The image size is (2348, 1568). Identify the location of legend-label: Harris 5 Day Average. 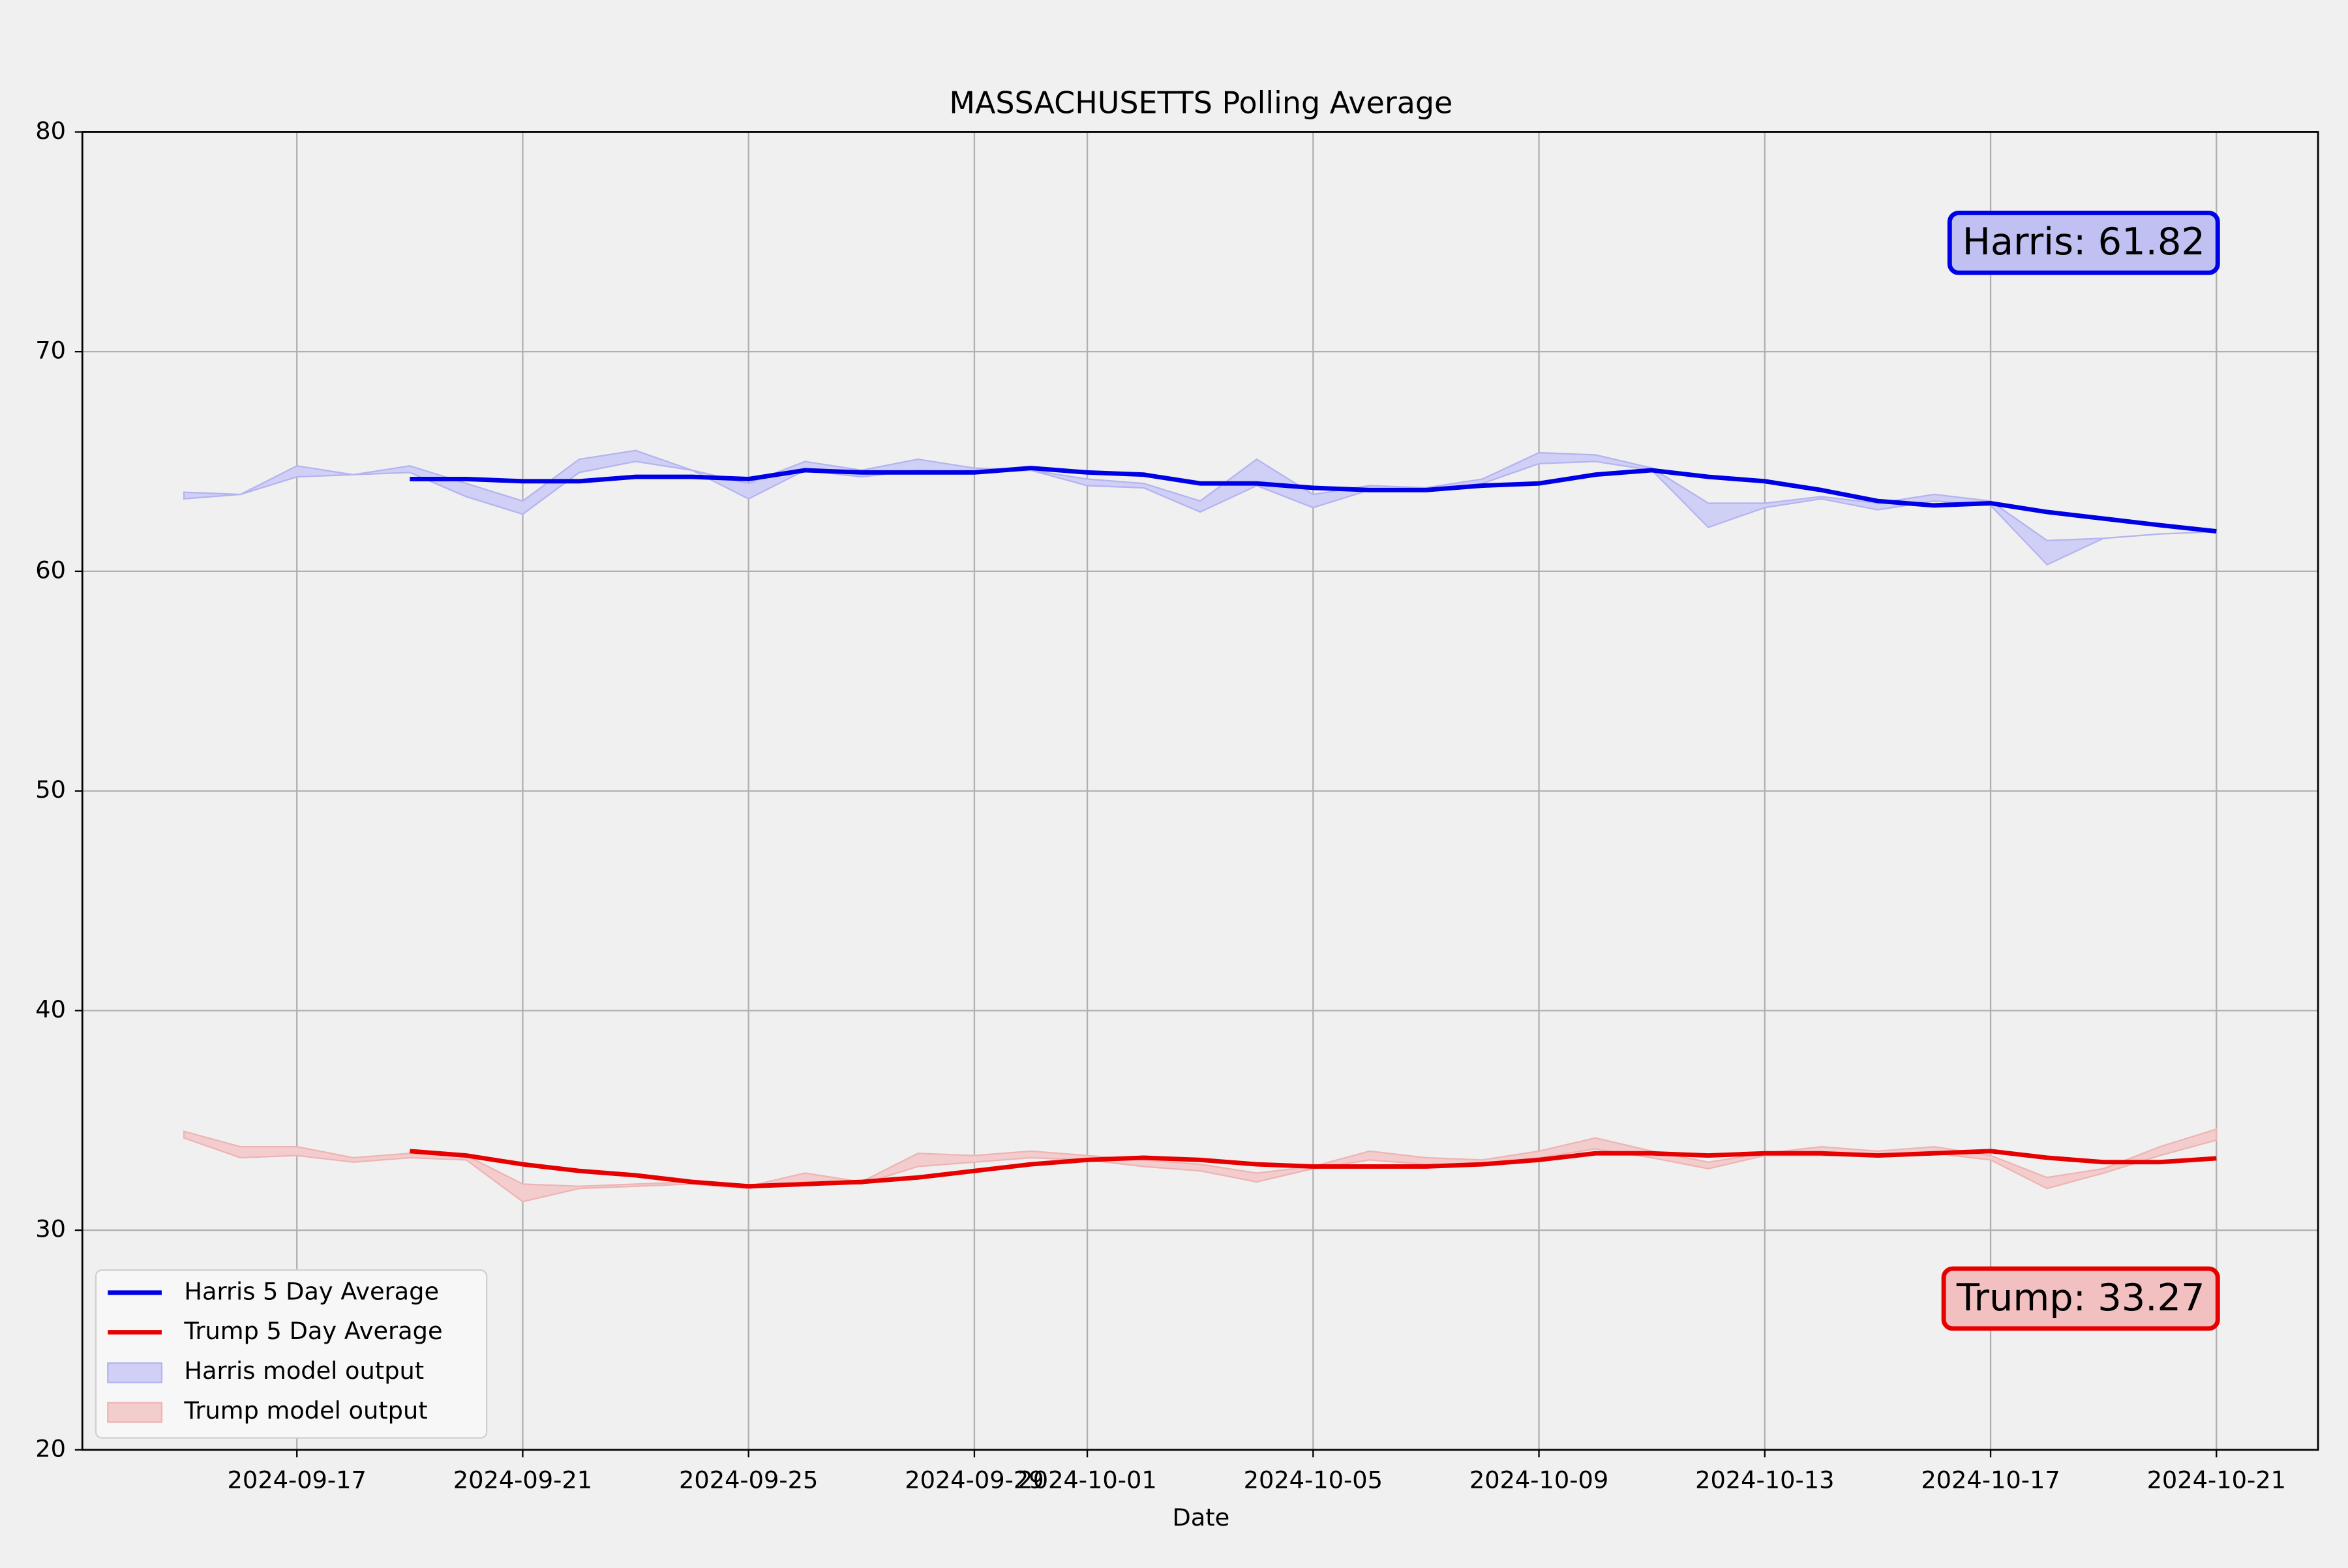
(312, 1291).